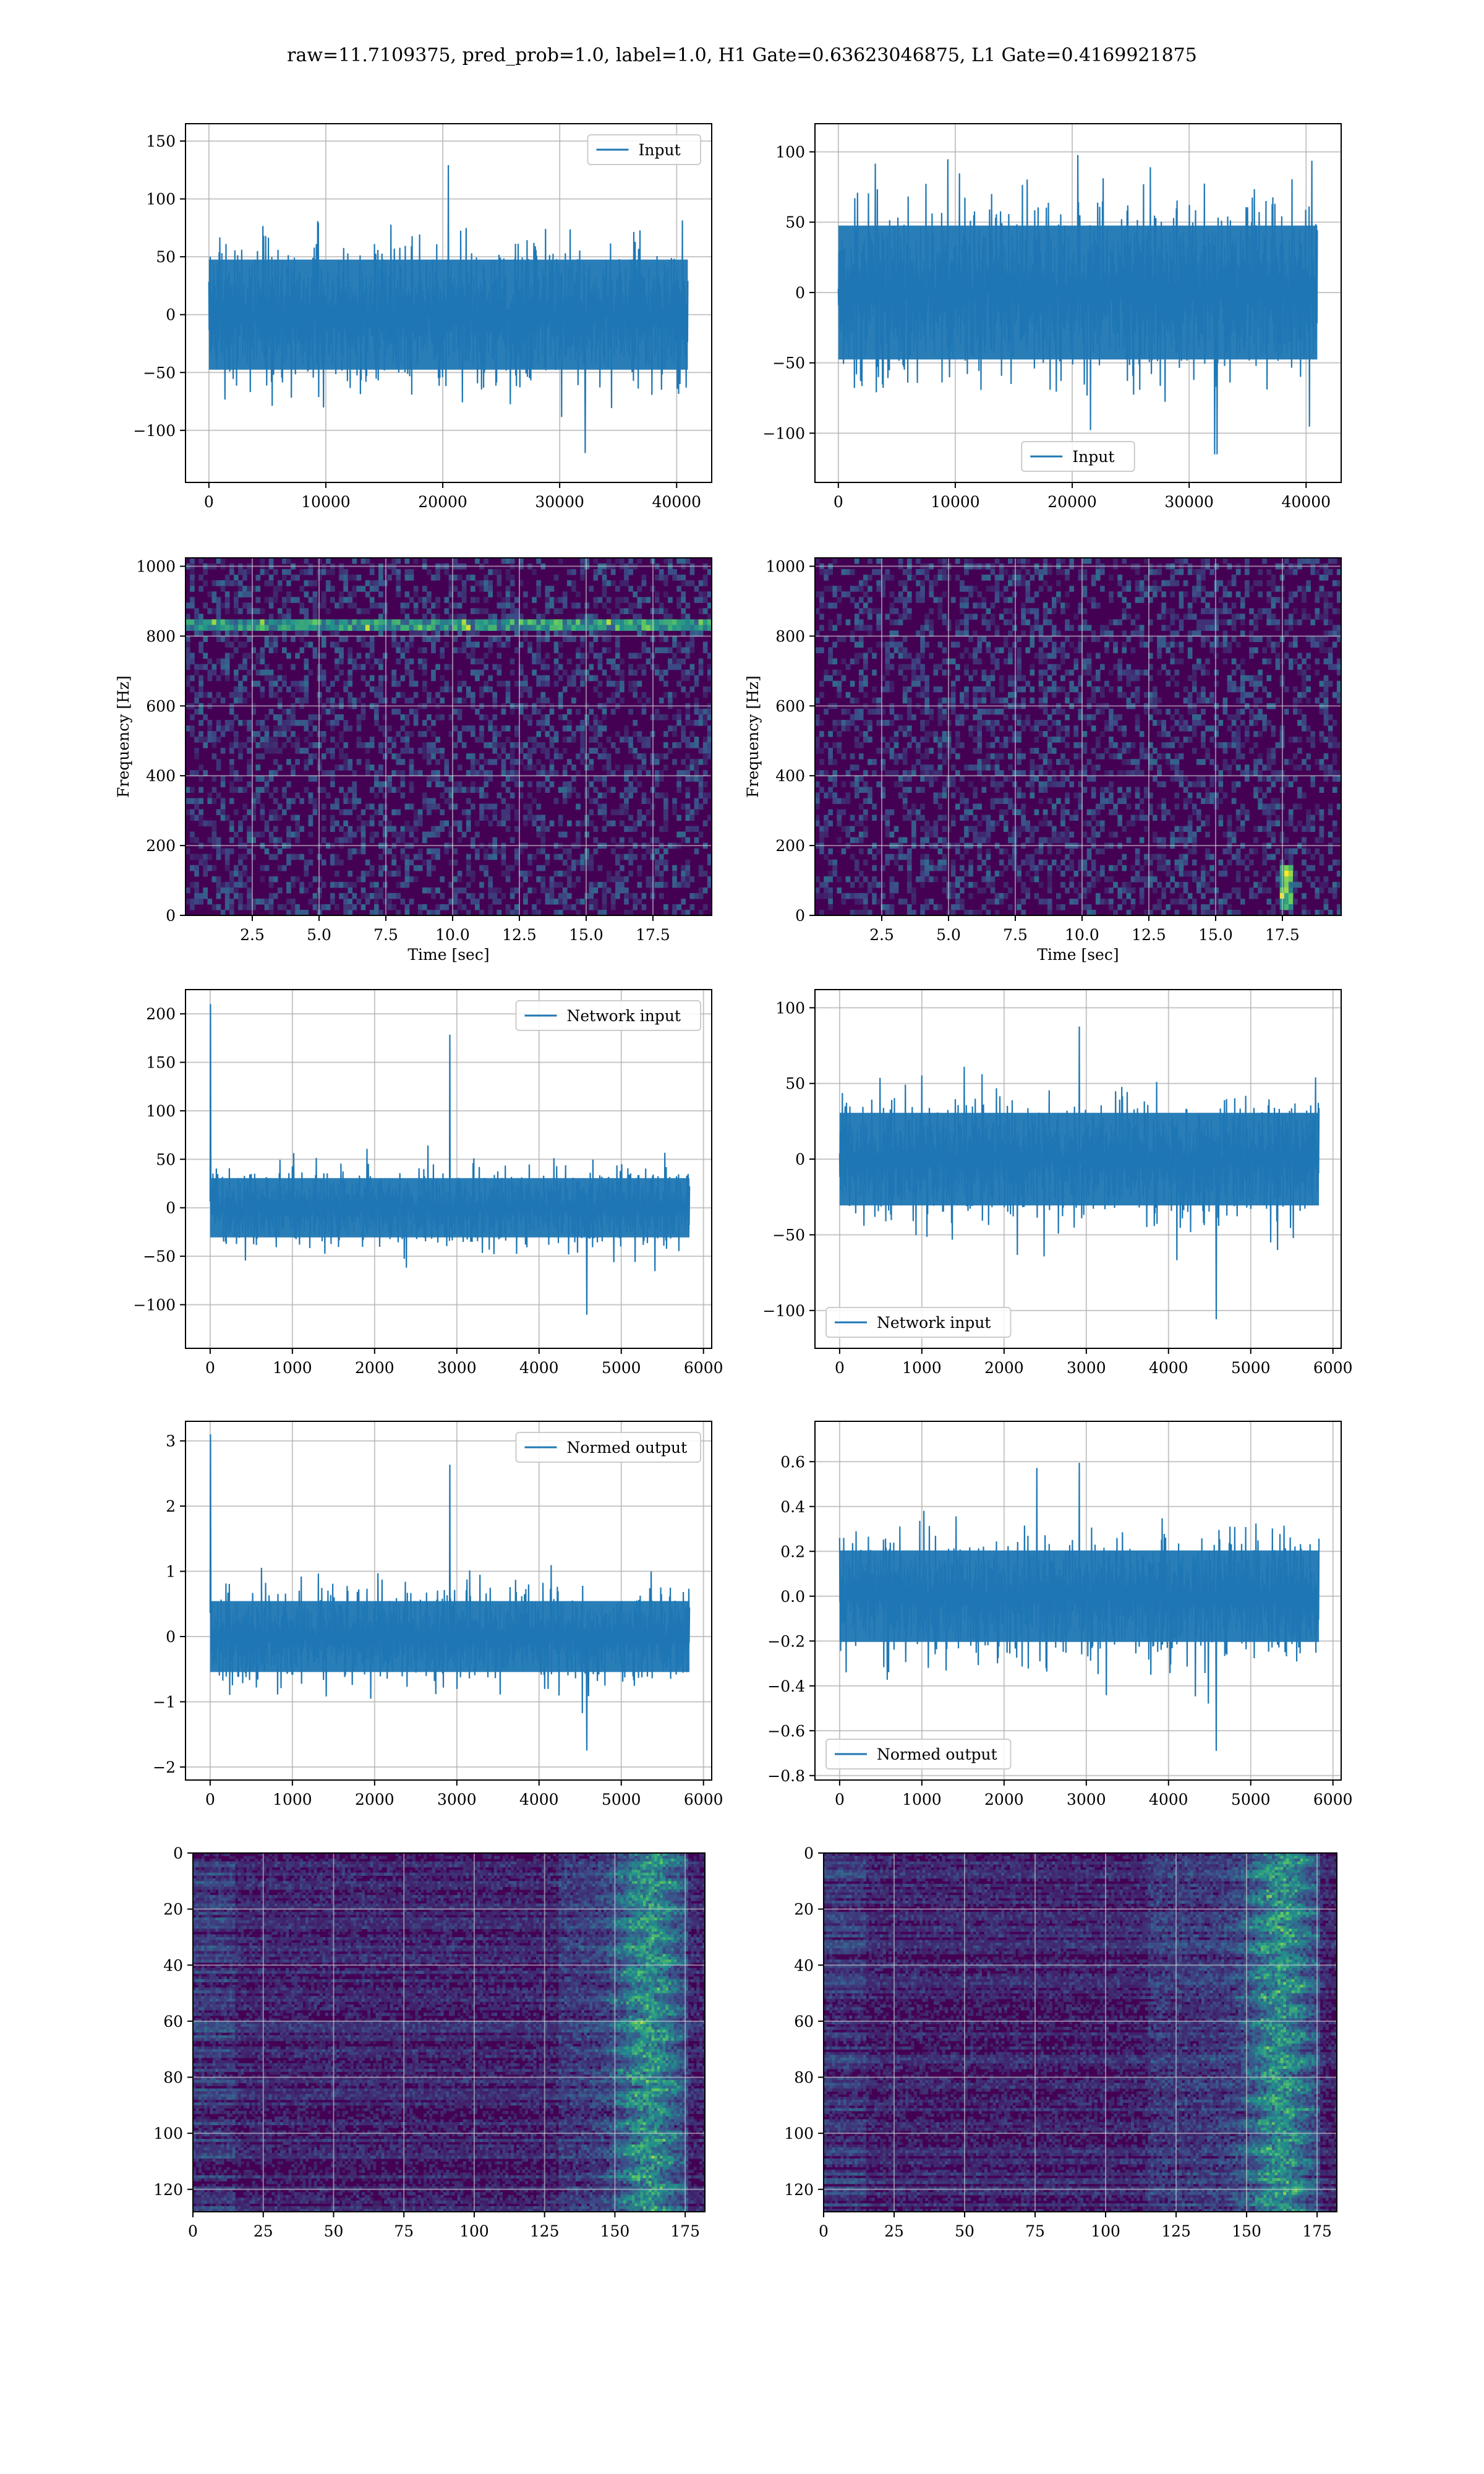 The width and height of the screenshot is (1484, 2474). I want to click on x-tick-label: 7.5, so click(385, 935).